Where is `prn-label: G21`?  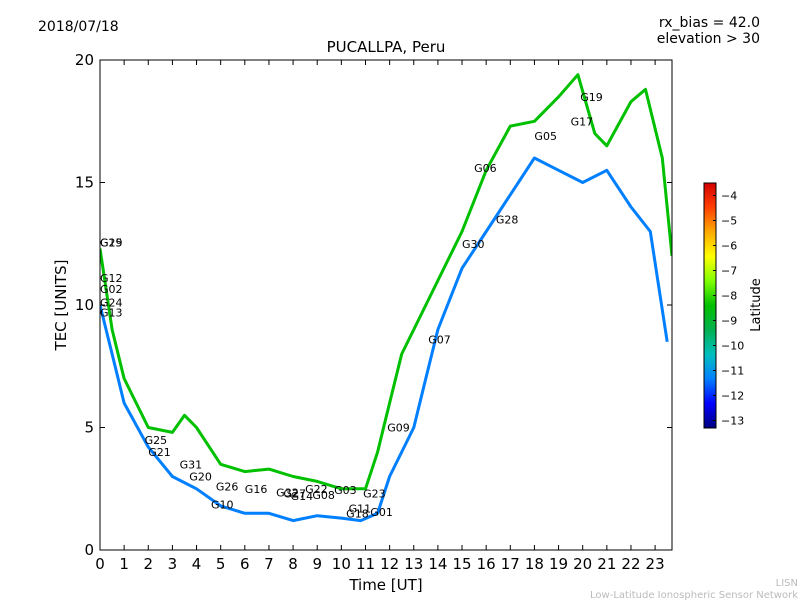
prn-label: G21 is located at coordinates (159, 452).